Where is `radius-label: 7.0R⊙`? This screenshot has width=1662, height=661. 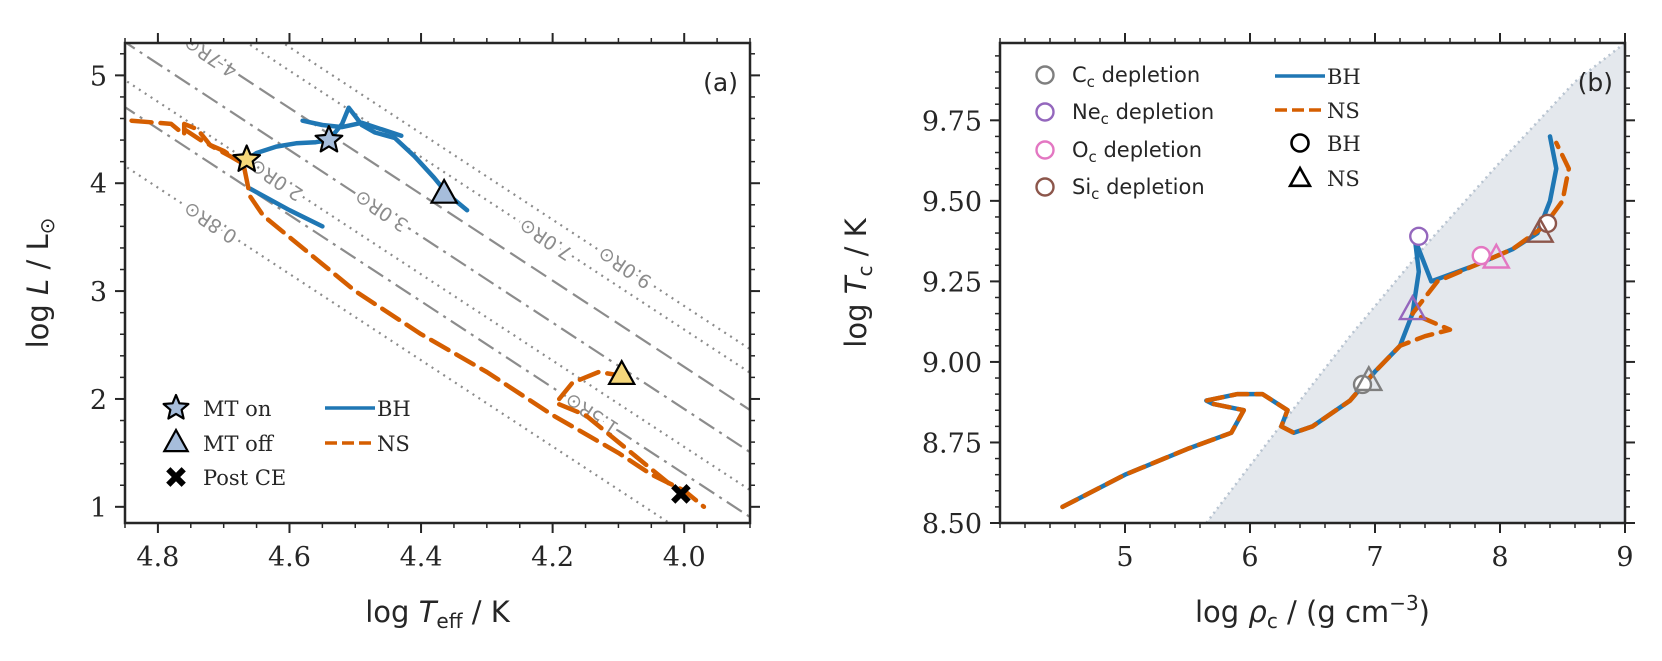 radius-label: 7.0R⊙ is located at coordinates (546, 238).